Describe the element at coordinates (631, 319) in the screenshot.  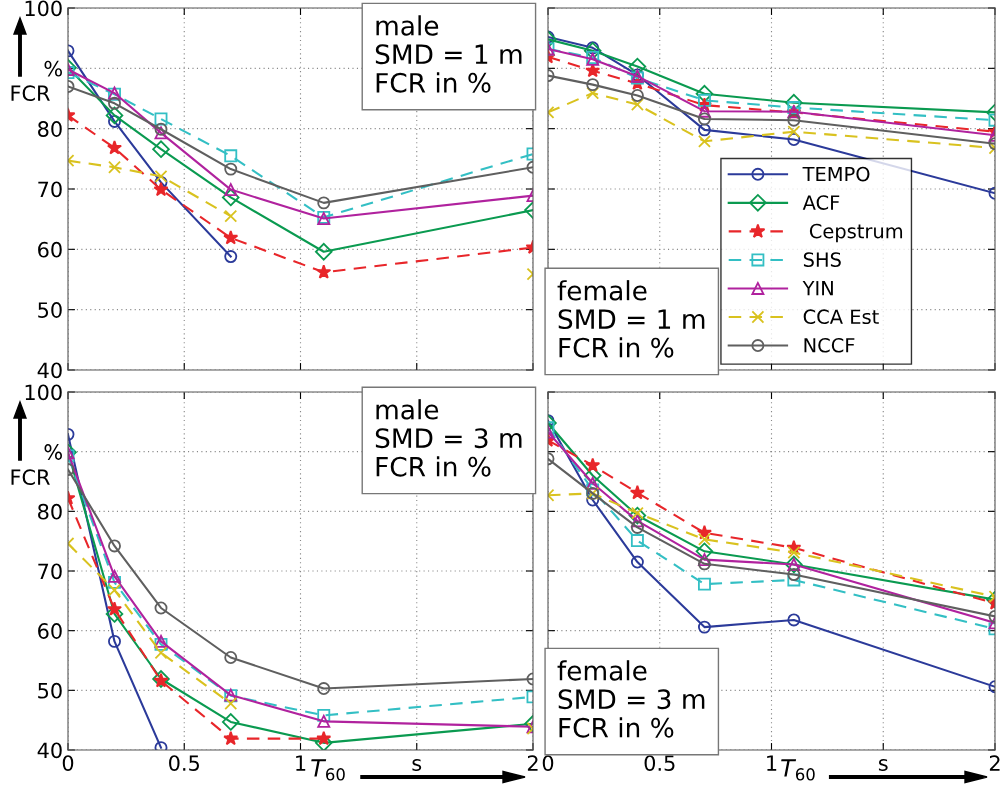
I see `annotation: female SMD = 1 m FCR in %` at that location.